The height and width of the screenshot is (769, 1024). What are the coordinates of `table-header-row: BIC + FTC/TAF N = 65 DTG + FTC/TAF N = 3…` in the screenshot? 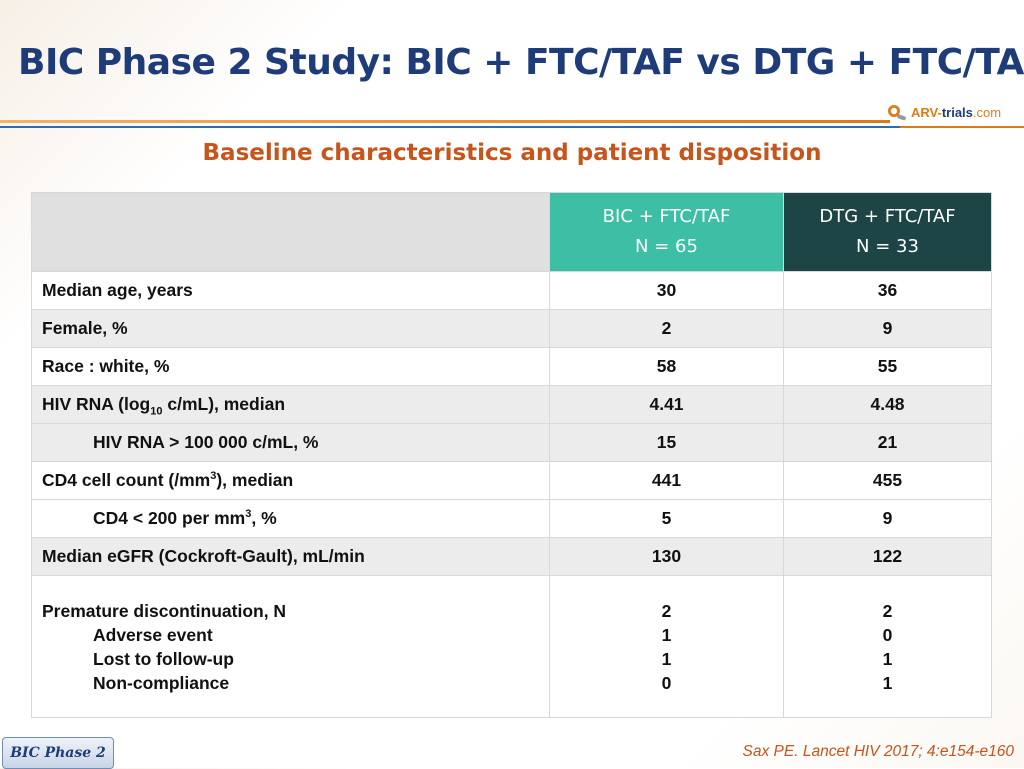 It's located at (511, 232).